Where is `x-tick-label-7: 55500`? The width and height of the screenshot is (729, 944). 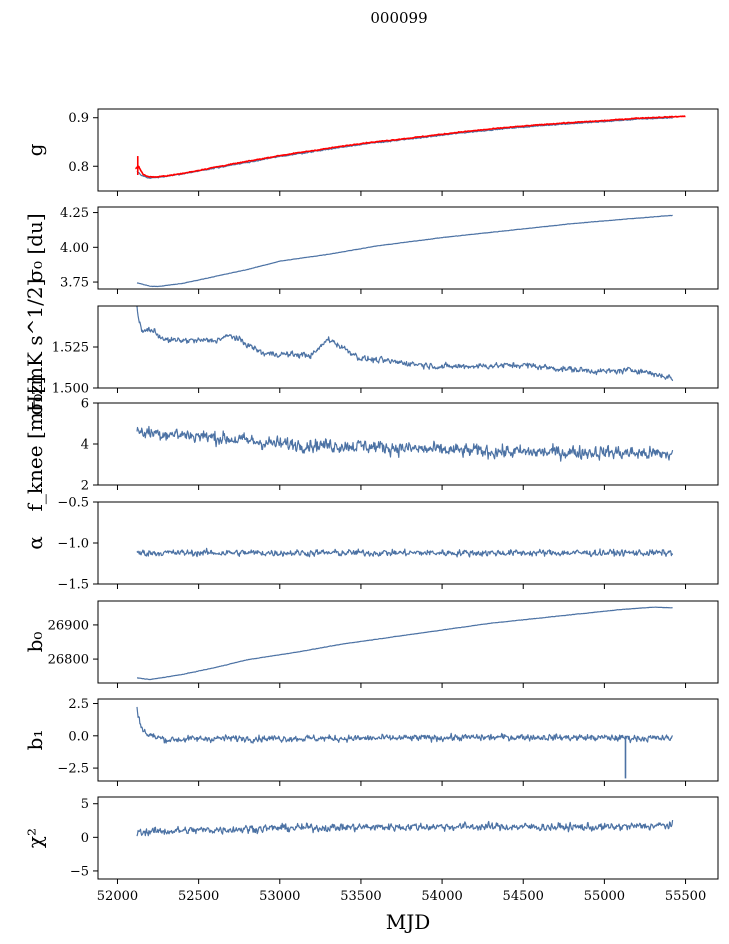
x-tick-label-7: 55500 is located at coordinates (685, 896).